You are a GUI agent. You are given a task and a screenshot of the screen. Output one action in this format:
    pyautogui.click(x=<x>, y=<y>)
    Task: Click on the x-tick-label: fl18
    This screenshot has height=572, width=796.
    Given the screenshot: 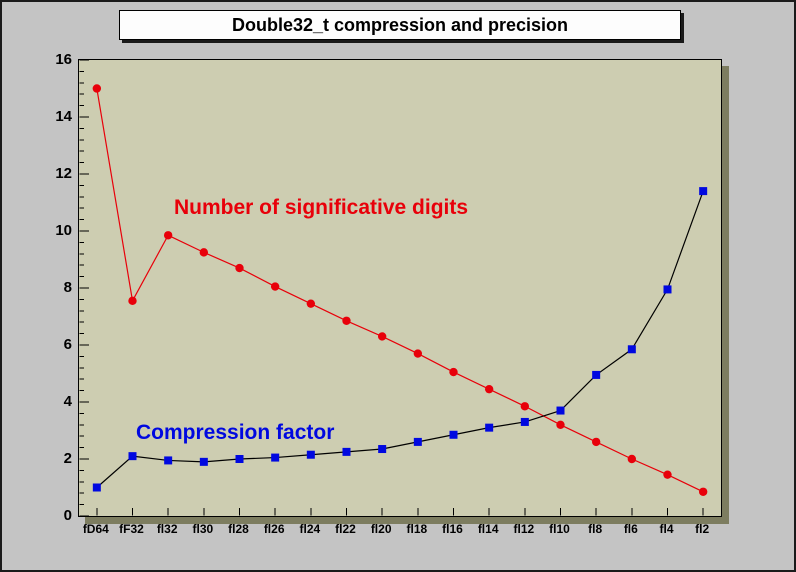 What is the action you would take?
    pyautogui.click(x=417, y=529)
    